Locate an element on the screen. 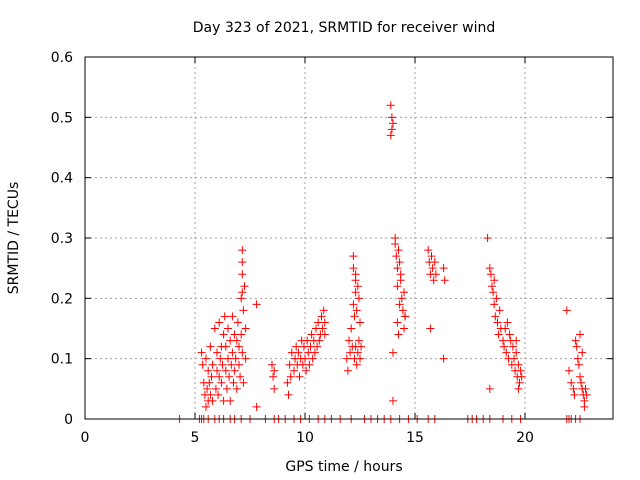 This screenshot has width=640, height=480. x-tick-label: 20 is located at coordinates (525, 438).